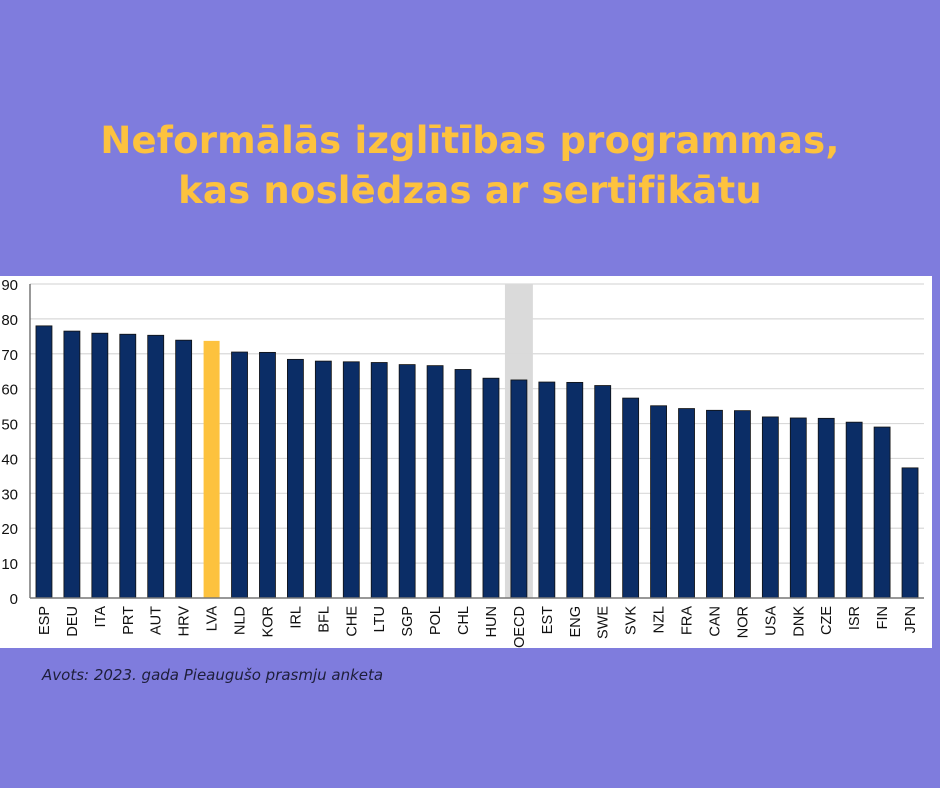 Image resolution: width=940 pixels, height=788 pixels. I want to click on x-tick-label-fra: FRA, so click(688, 620).